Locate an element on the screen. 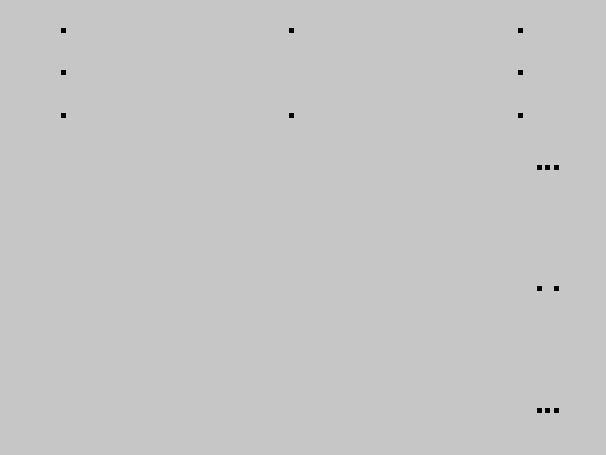 This screenshot has width=606, height=455. signal-plot-canvas is located at coordinates (291, 72).